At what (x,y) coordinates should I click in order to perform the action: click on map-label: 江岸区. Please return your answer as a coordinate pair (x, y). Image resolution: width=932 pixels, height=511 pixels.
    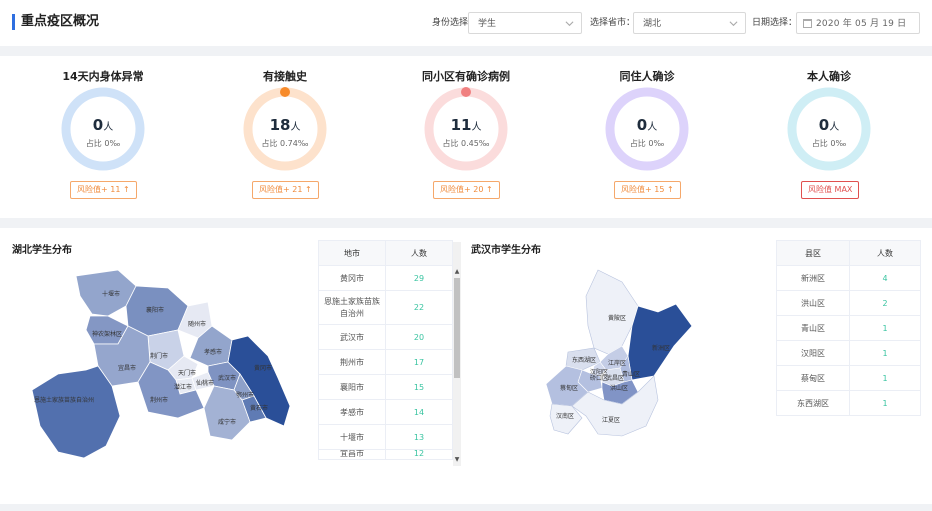
    Looking at the image, I should click on (617, 363).